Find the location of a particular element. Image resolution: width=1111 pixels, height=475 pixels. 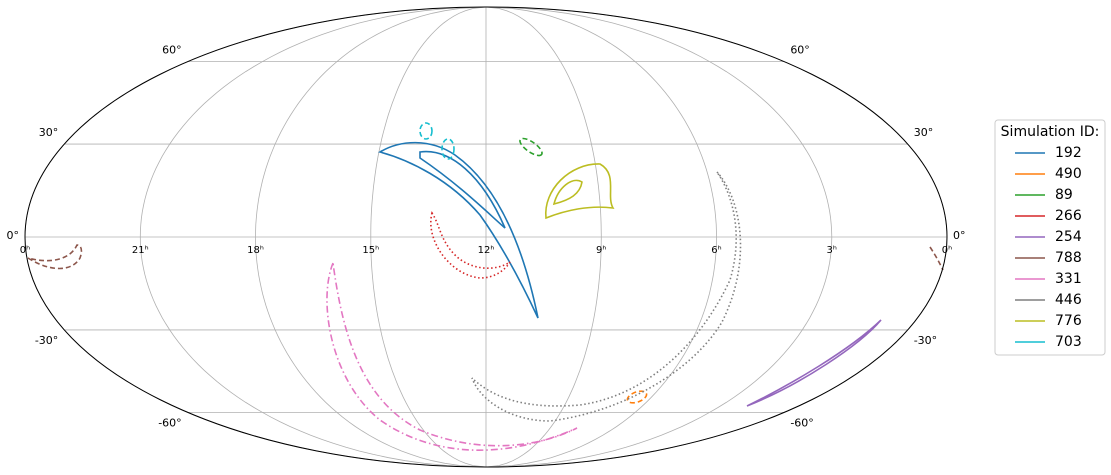

x-tick-label: 9ʰ is located at coordinates (601, 250).